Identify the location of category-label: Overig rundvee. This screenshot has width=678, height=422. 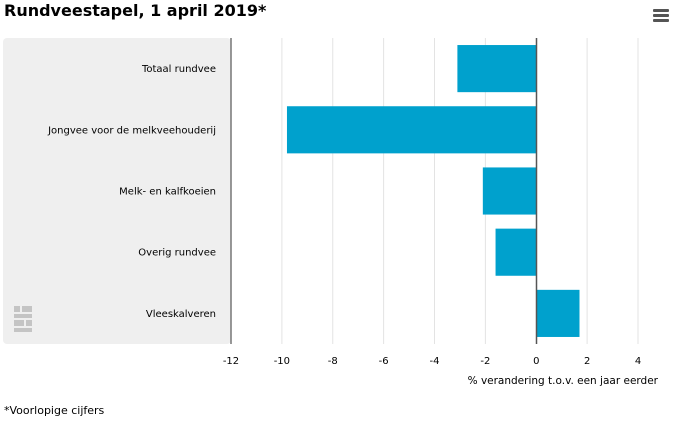
(177, 253).